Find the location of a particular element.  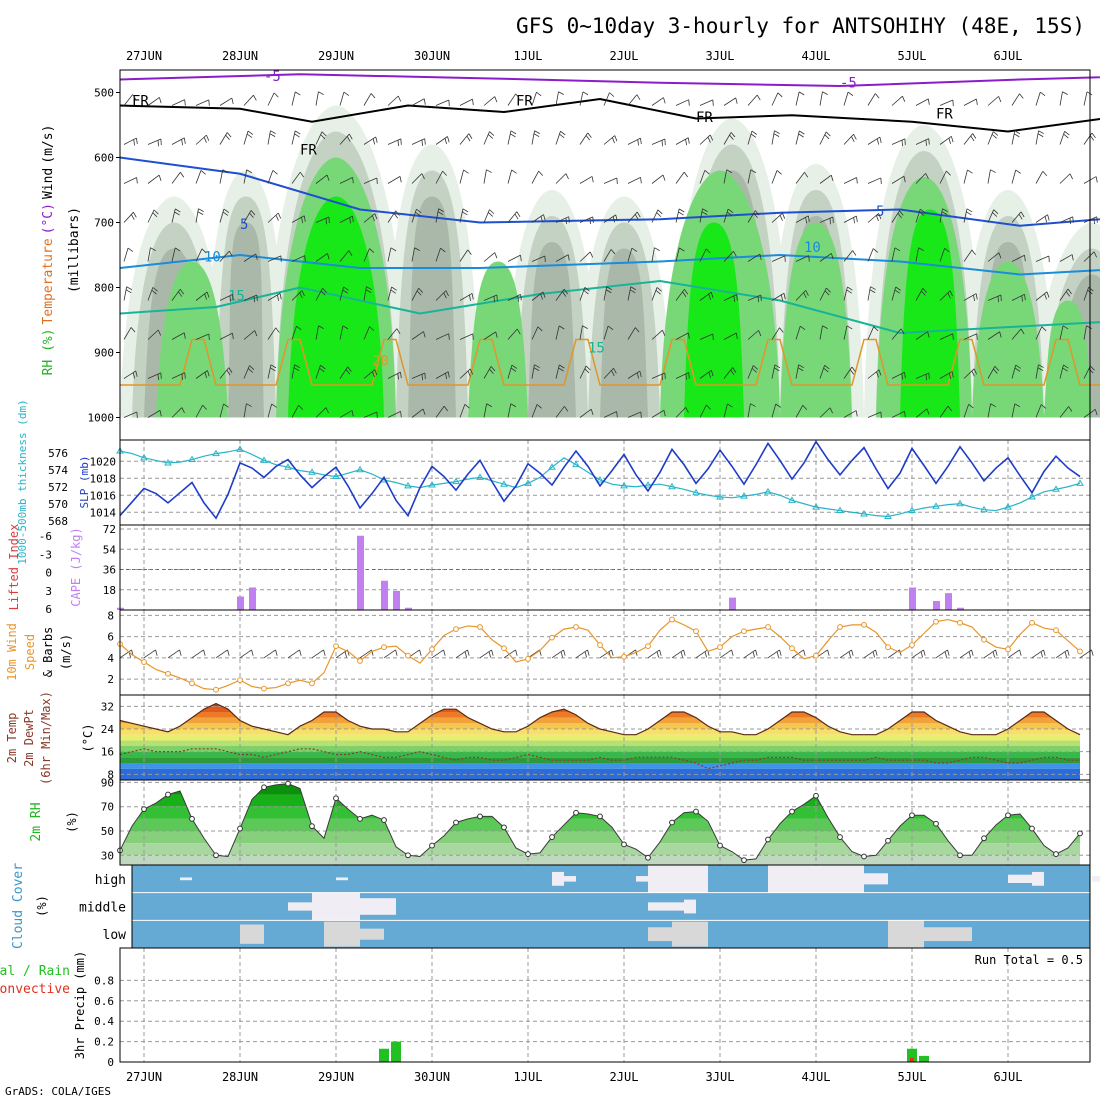

cloud-high-segment is located at coordinates (570, 879).